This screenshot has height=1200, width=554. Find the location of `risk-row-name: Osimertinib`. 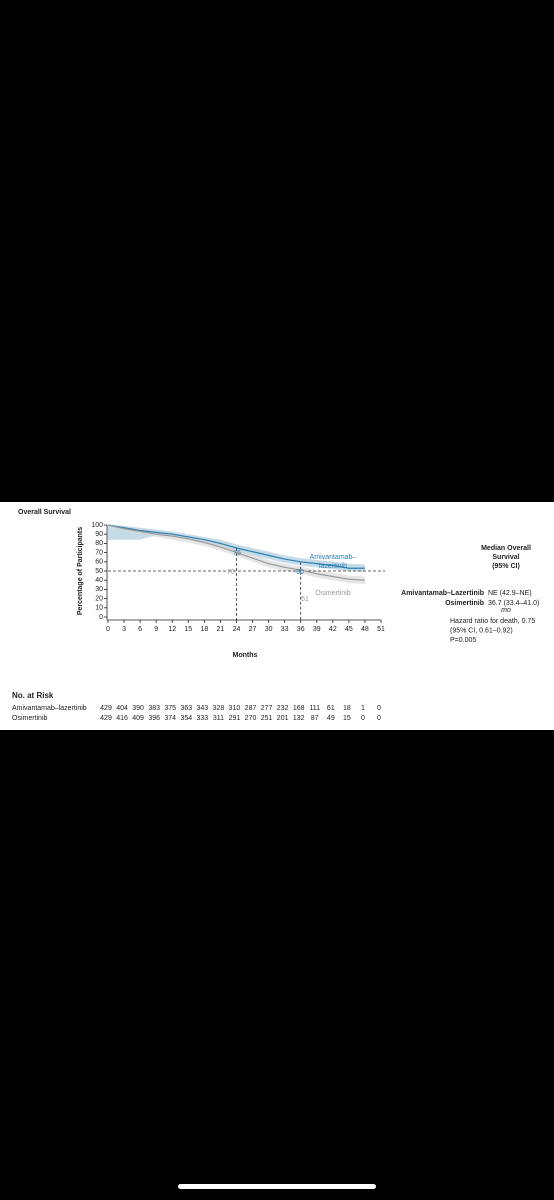

risk-row-name: Osimertinib is located at coordinates (30, 718).